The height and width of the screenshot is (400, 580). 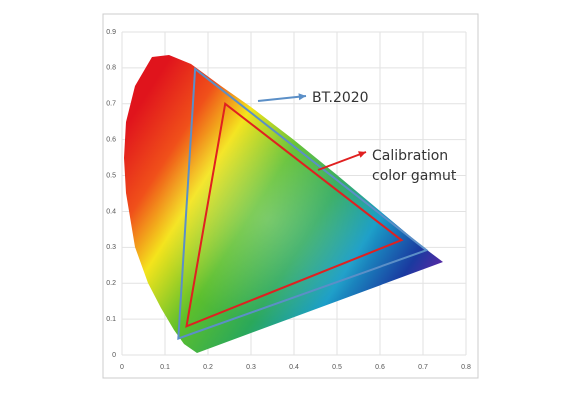 What do you see at coordinates (340, 98) in the screenshot?
I see `annotation-label: BT.2020` at bounding box center [340, 98].